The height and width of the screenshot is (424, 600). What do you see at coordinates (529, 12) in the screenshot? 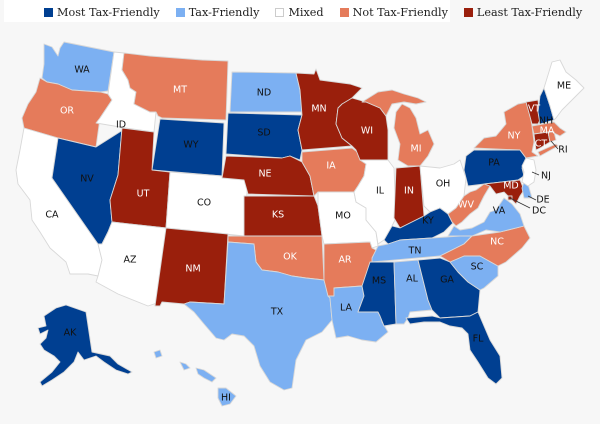
I see `legend-label: Least Tax-Friendly` at bounding box center [529, 12].